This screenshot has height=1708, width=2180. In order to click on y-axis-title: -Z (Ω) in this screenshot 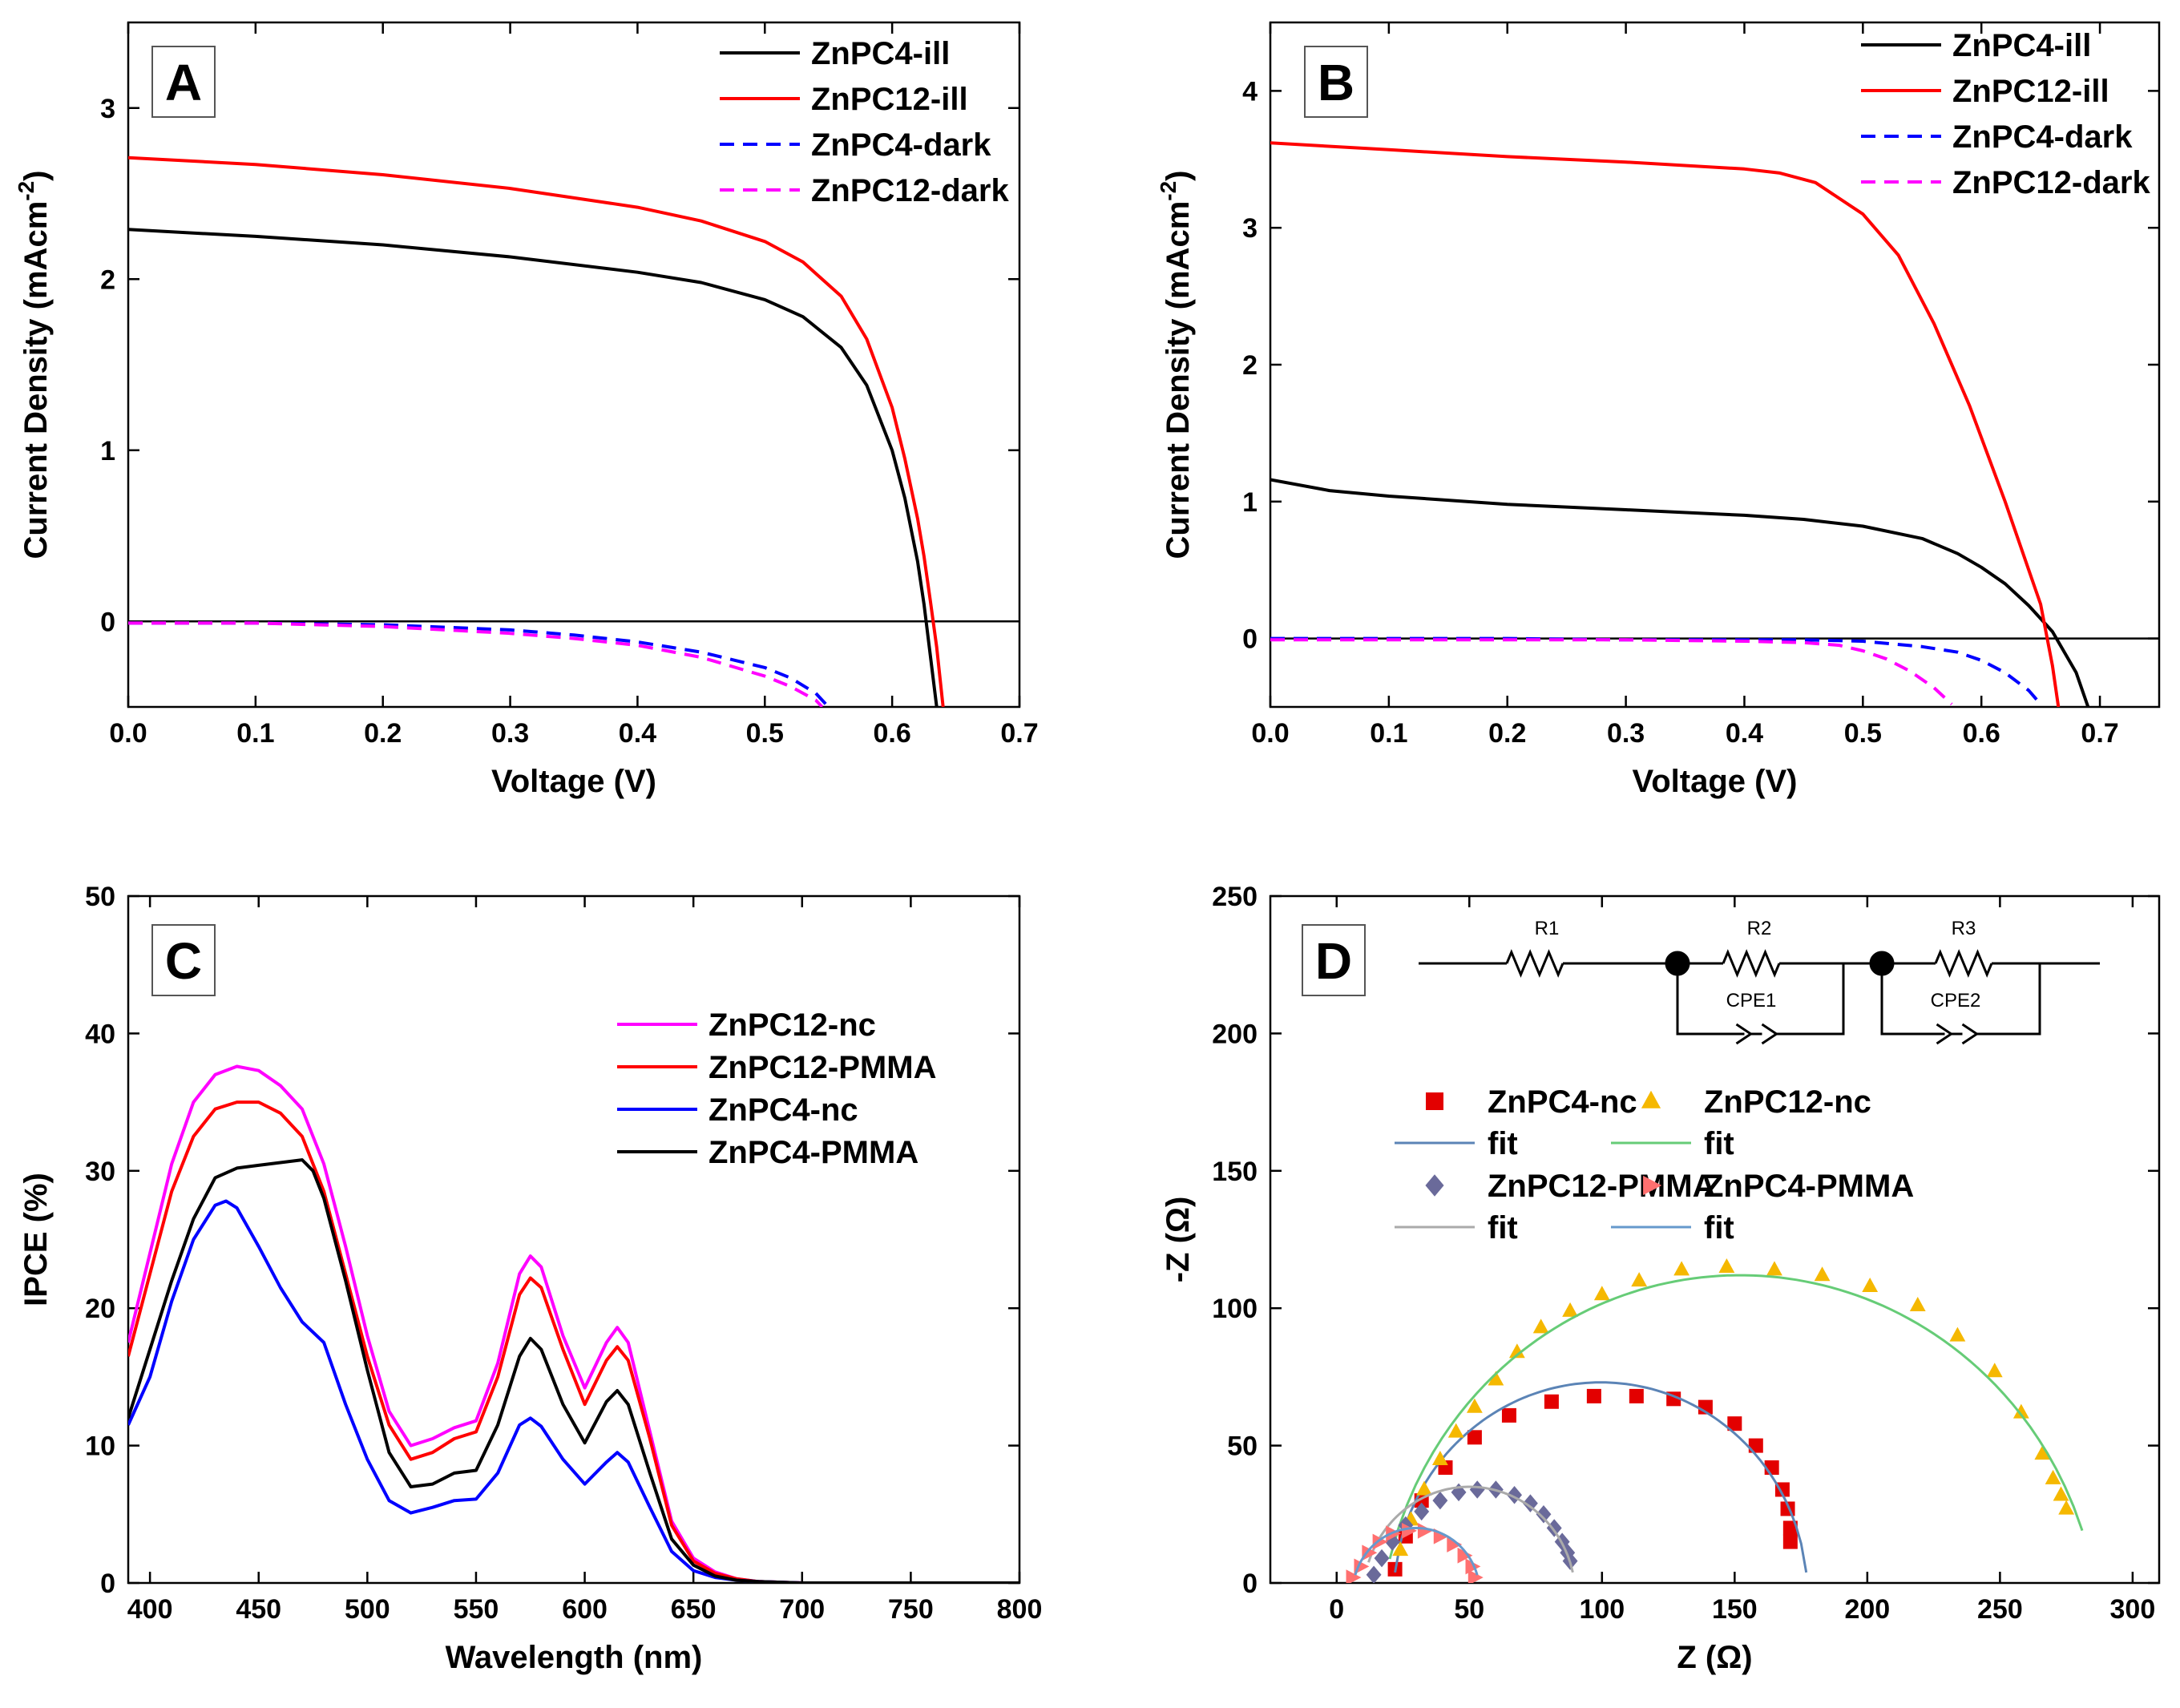, I will do `click(1178, 1240)`.